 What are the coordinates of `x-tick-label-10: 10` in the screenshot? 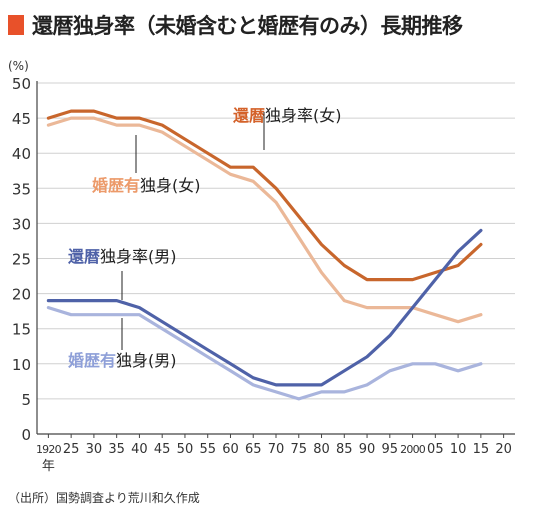 It's located at (458, 449).